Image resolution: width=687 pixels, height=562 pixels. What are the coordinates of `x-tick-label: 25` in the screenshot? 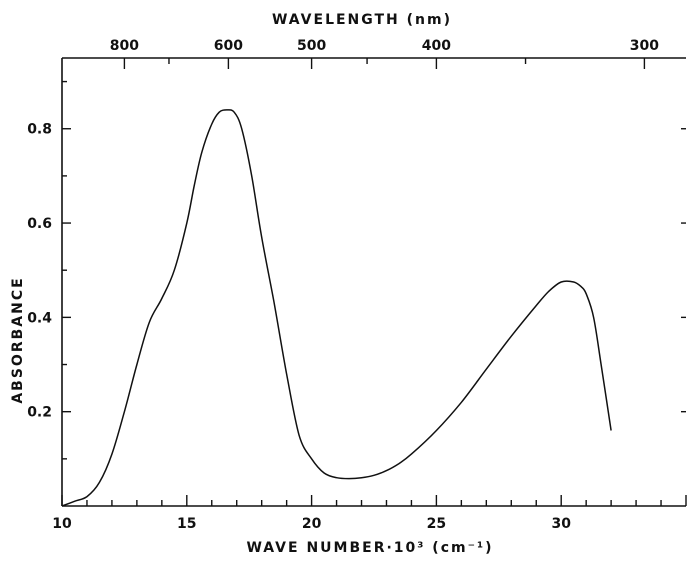 It's located at (436, 524).